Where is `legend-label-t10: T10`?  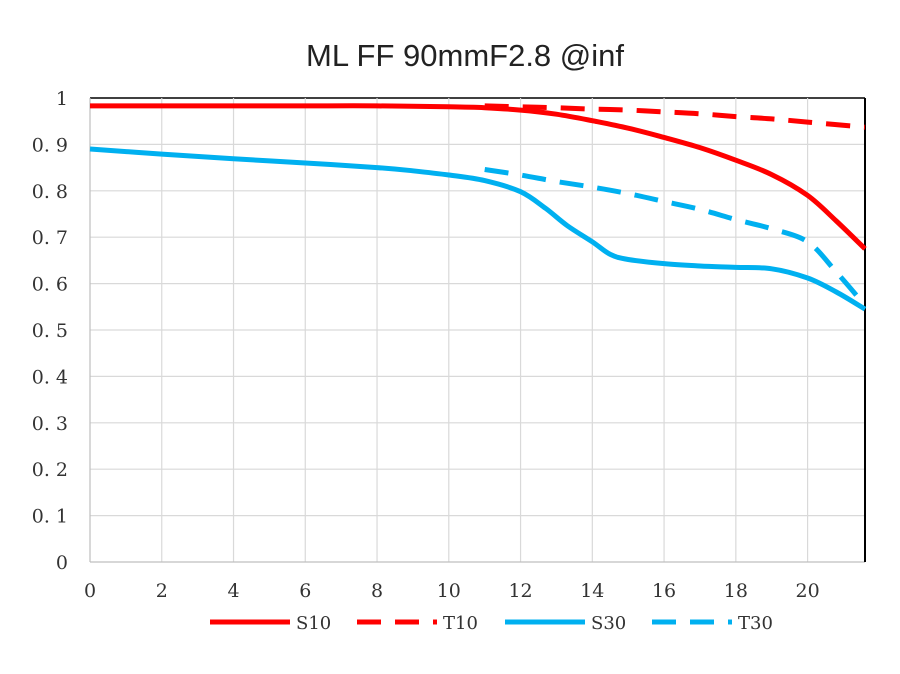
legend-label-t10: T10 is located at coordinates (460, 623).